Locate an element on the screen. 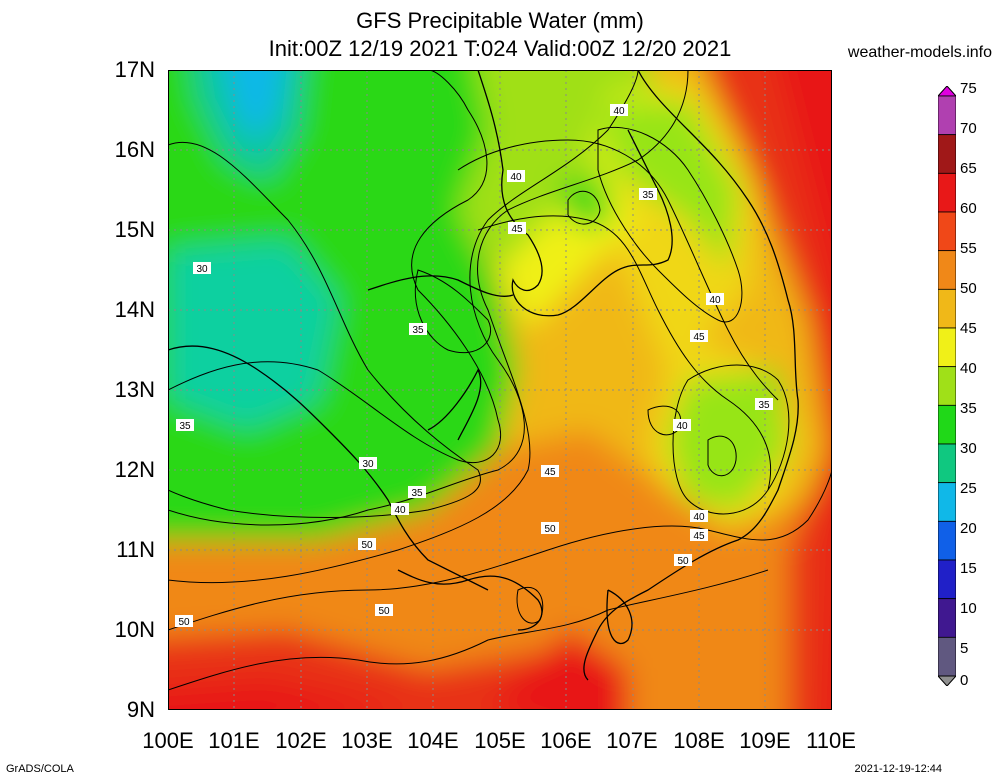 The width and height of the screenshot is (1000, 779). lat-label-15n: 15N is located at coordinates (134, 229).